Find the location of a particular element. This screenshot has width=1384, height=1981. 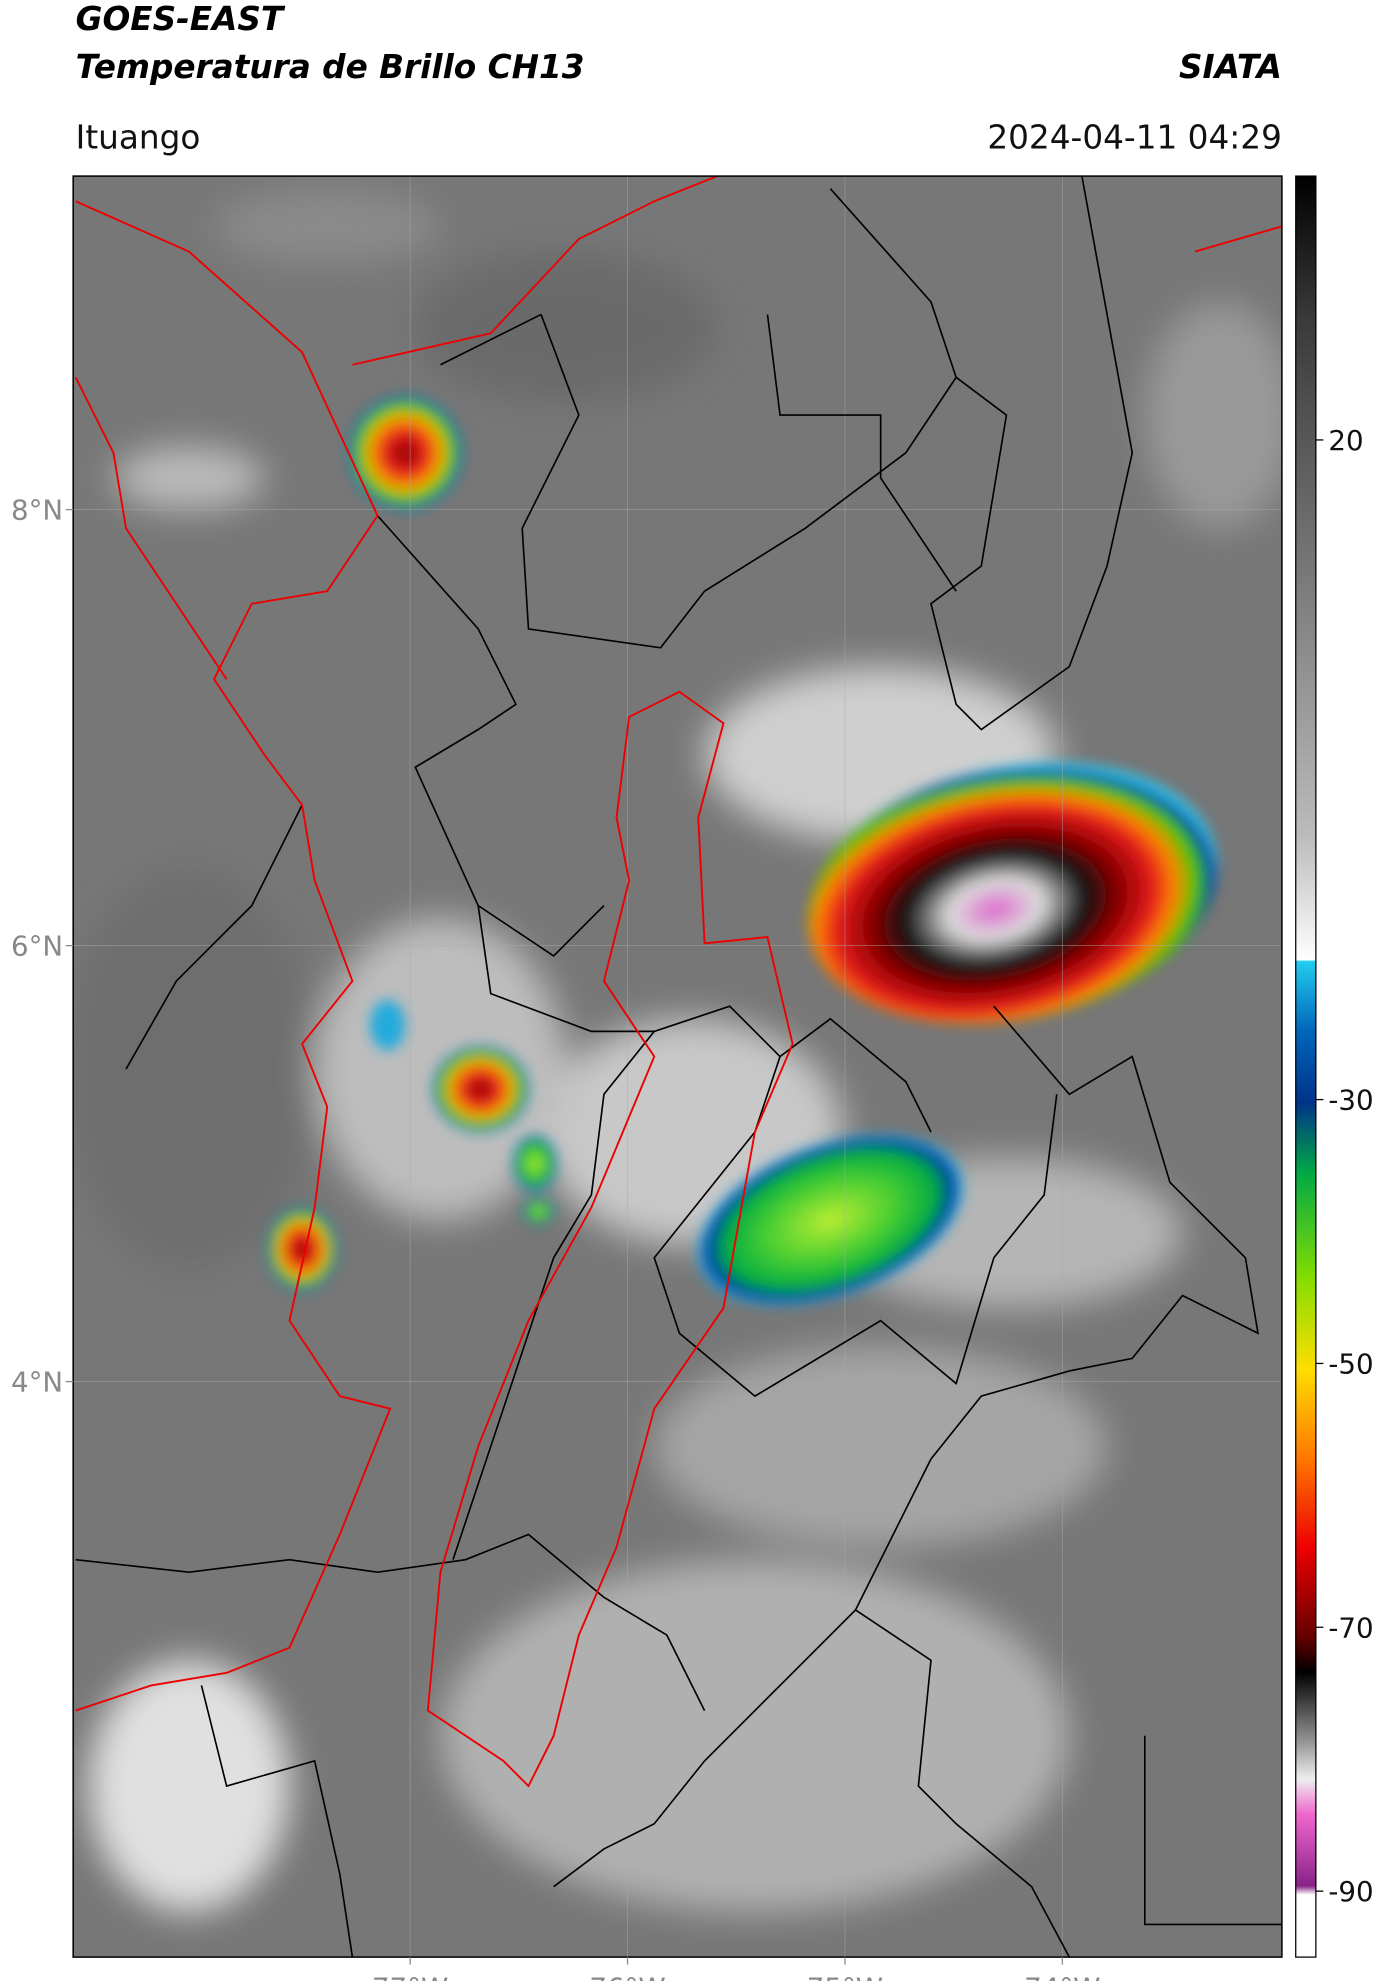

colorbar-tick-label: -30 is located at coordinates (1350, 1100).